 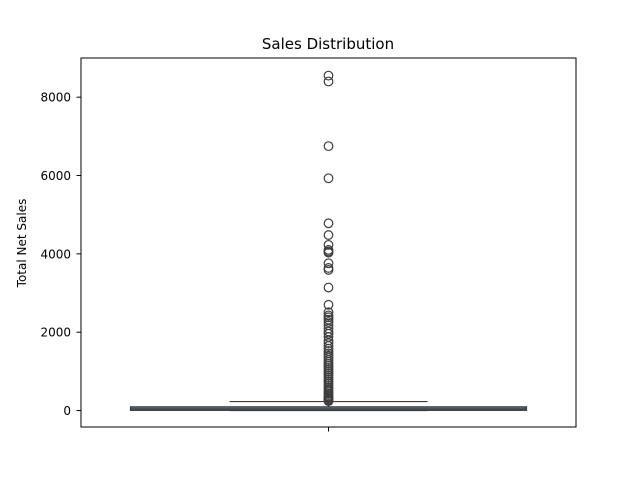 What do you see at coordinates (55, 98) in the screenshot?
I see `y-tick-label: 8000` at bounding box center [55, 98].